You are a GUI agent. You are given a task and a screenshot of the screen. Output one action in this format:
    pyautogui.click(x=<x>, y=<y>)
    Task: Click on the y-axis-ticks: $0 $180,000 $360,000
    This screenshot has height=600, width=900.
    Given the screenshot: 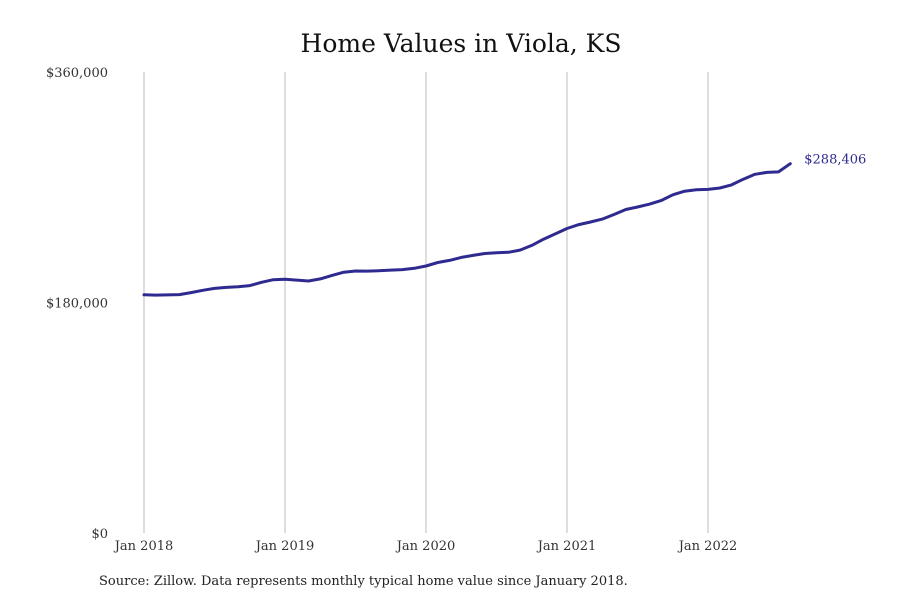 What is the action you would take?
    pyautogui.click(x=77, y=304)
    